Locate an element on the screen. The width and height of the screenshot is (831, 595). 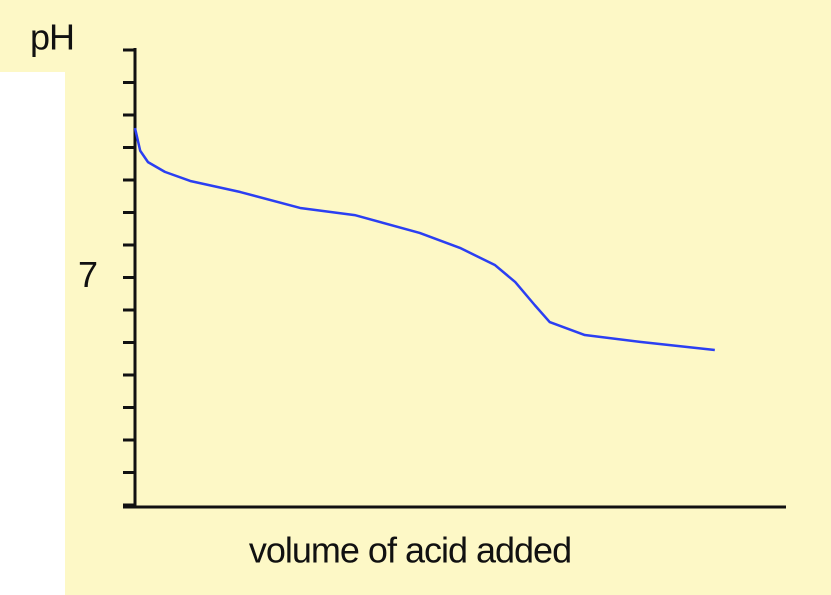
y-axis-label: pH is located at coordinates (52, 37).